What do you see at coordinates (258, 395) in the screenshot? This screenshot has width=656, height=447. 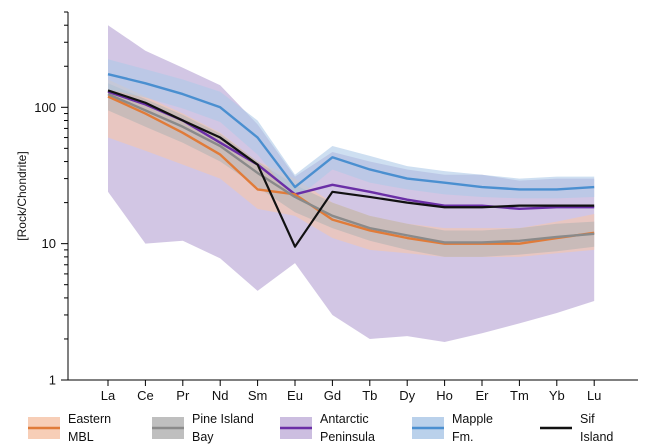 I see `x-tick-label: Sm` at bounding box center [258, 395].